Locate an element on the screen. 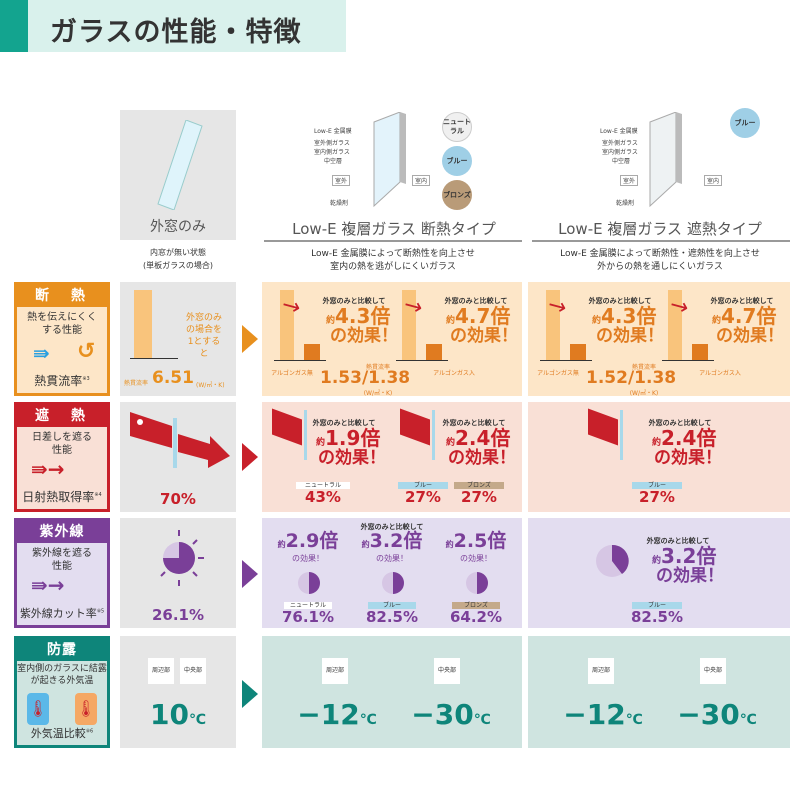 This screenshot has width=800, height=800. multiplier: 約2.4倍 is located at coordinates (684, 438).